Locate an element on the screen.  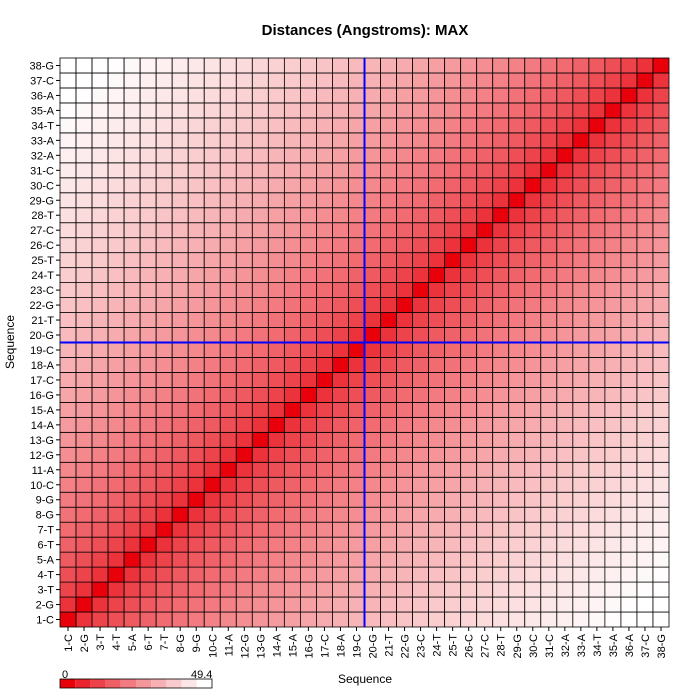
y-tick-label: 6-T is located at coordinates (46, 546).